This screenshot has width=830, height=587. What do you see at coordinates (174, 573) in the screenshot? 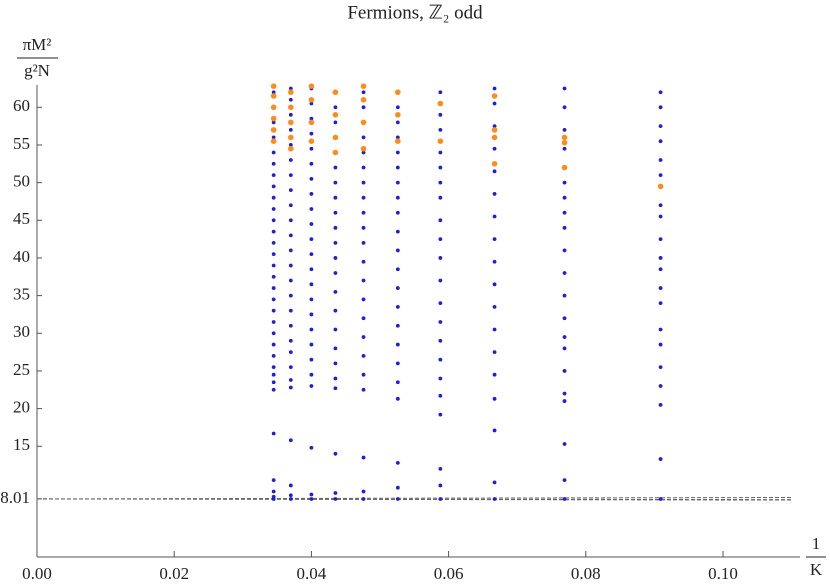
I see `x-tick-label: 0.02` at bounding box center [174, 573].